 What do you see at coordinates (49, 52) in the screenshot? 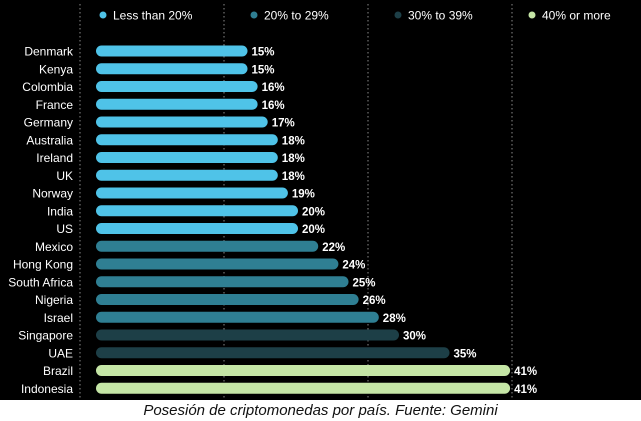
I see `category-label-0: Denmark` at bounding box center [49, 52].